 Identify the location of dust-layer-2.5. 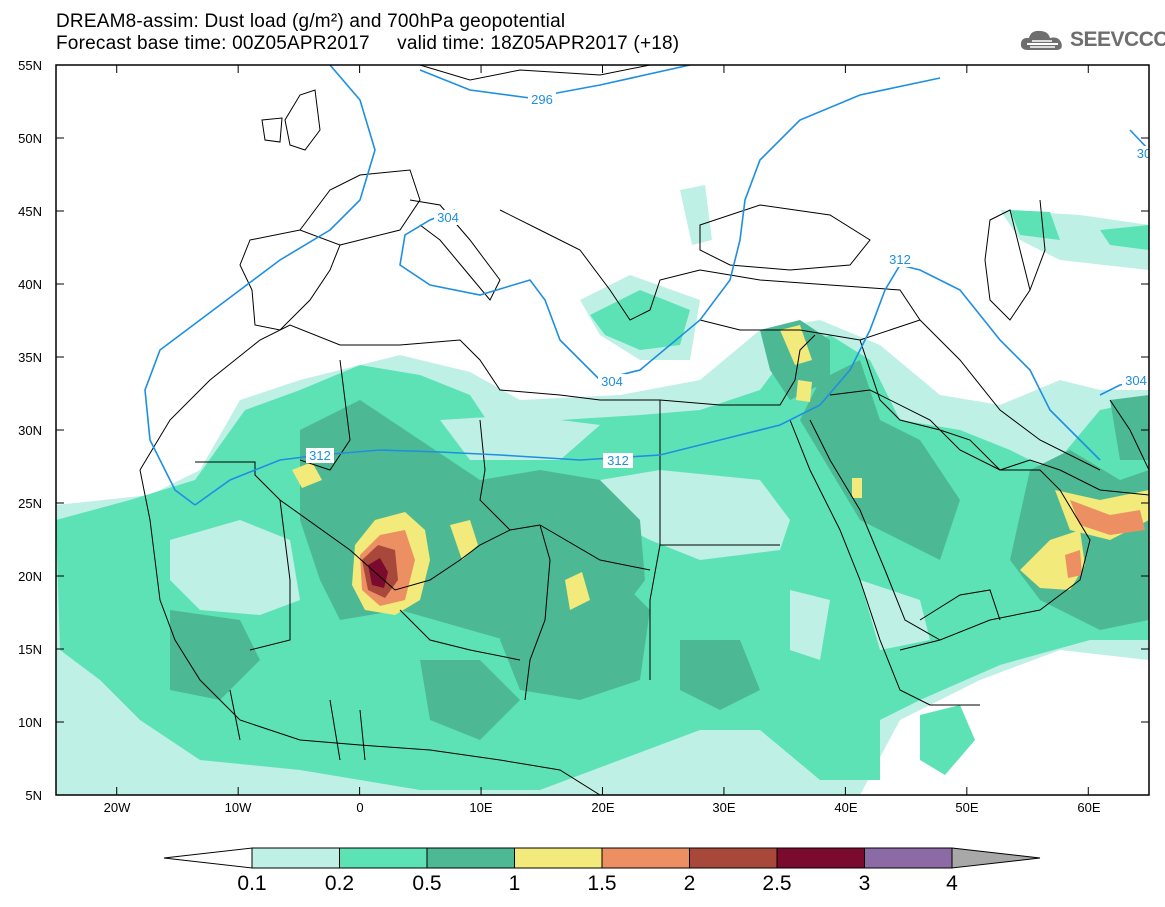
(378, 573).